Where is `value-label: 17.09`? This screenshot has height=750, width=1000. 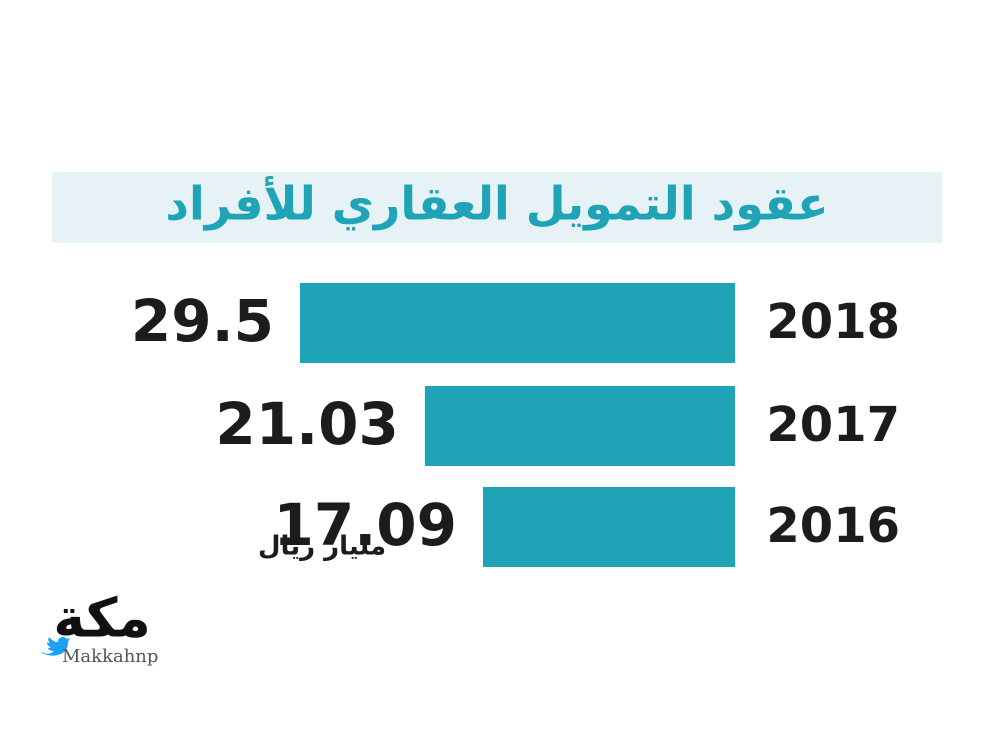 value-label: 17.09 is located at coordinates (365, 525).